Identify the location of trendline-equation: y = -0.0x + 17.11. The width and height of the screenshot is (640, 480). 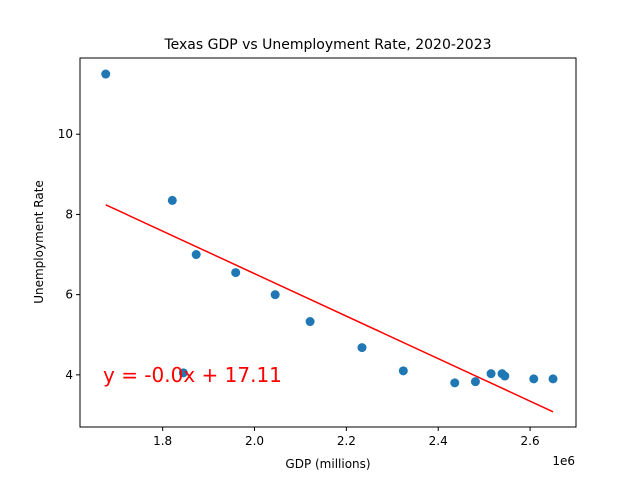
(192, 375).